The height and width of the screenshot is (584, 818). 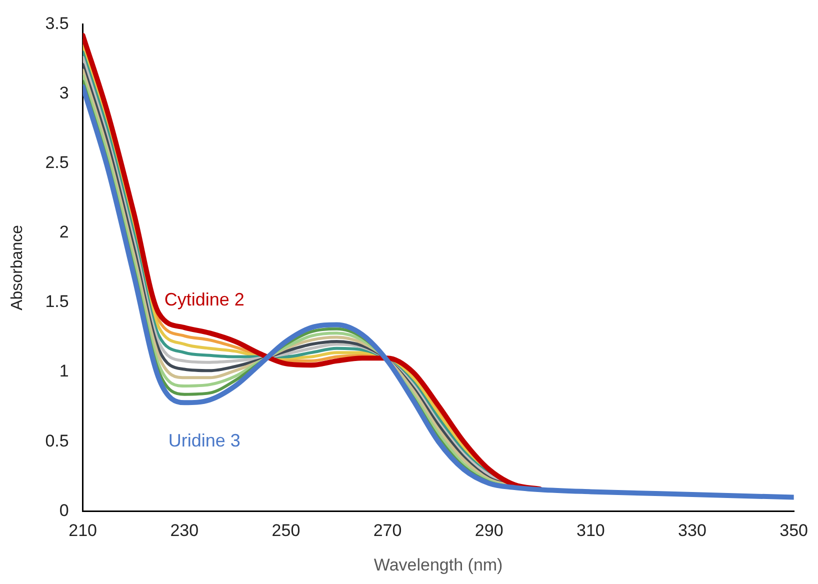 What do you see at coordinates (184, 530) in the screenshot?
I see `x-tick-label: 230` at bounding box center [184, 530].